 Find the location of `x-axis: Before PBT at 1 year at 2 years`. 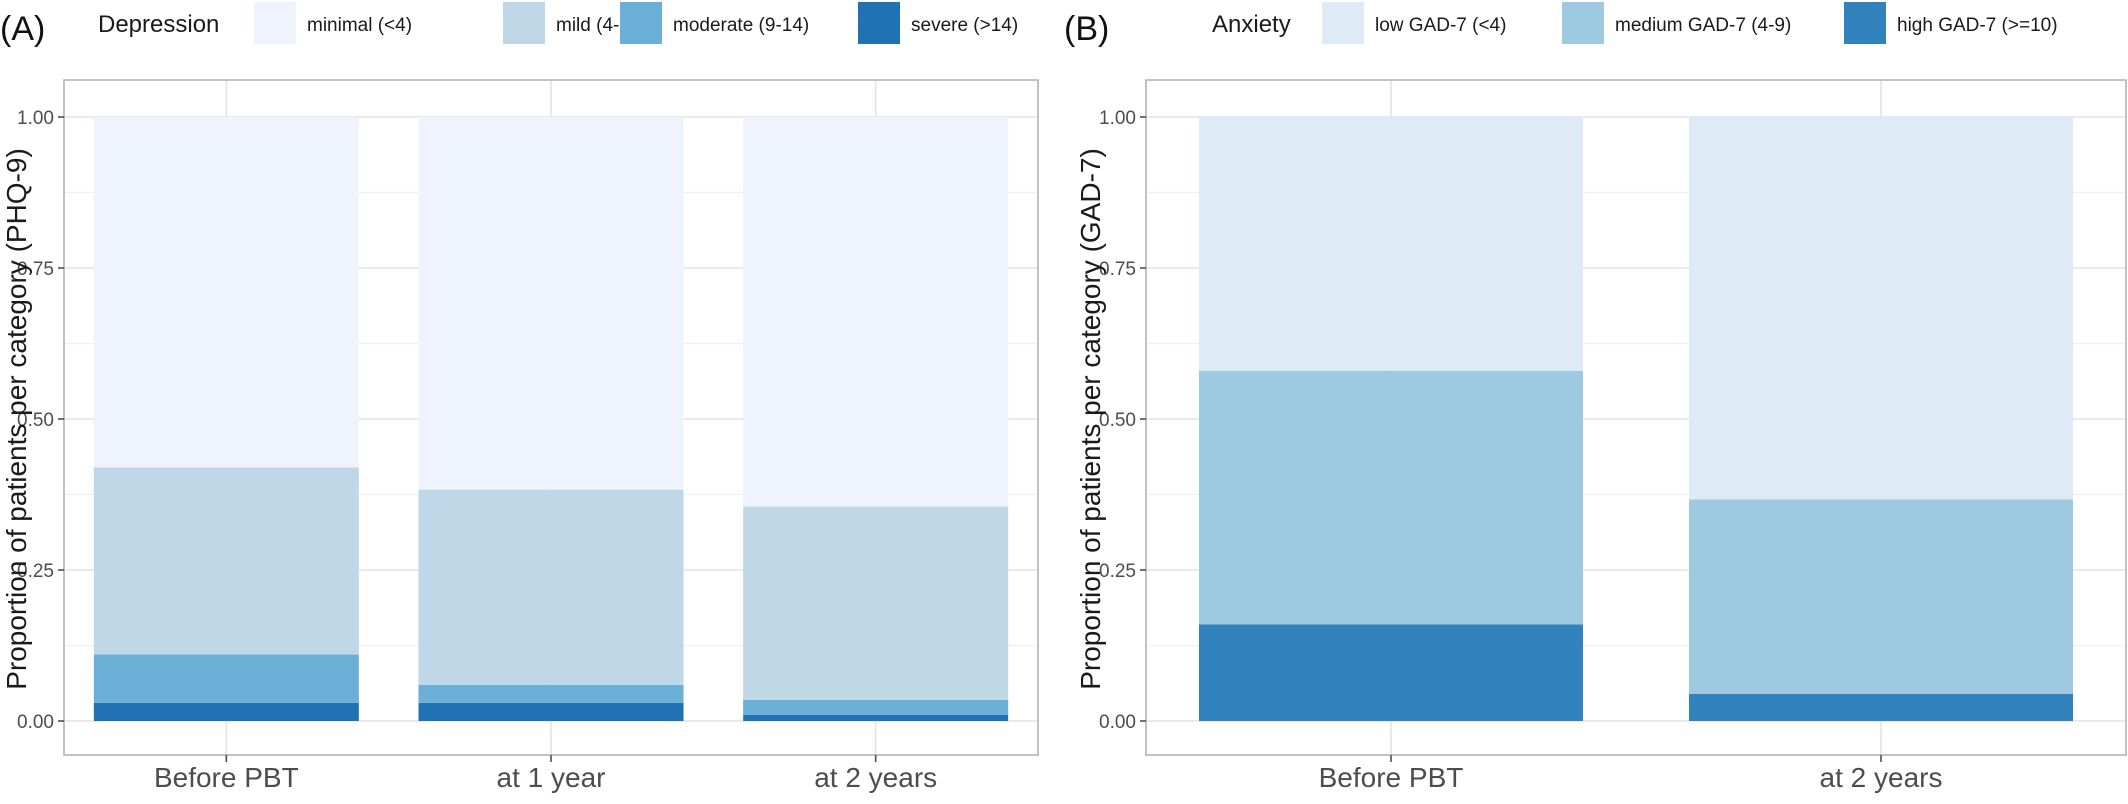

x-axis: Before PBT at 1 year at 2 years is located at coordinates (545, 774).